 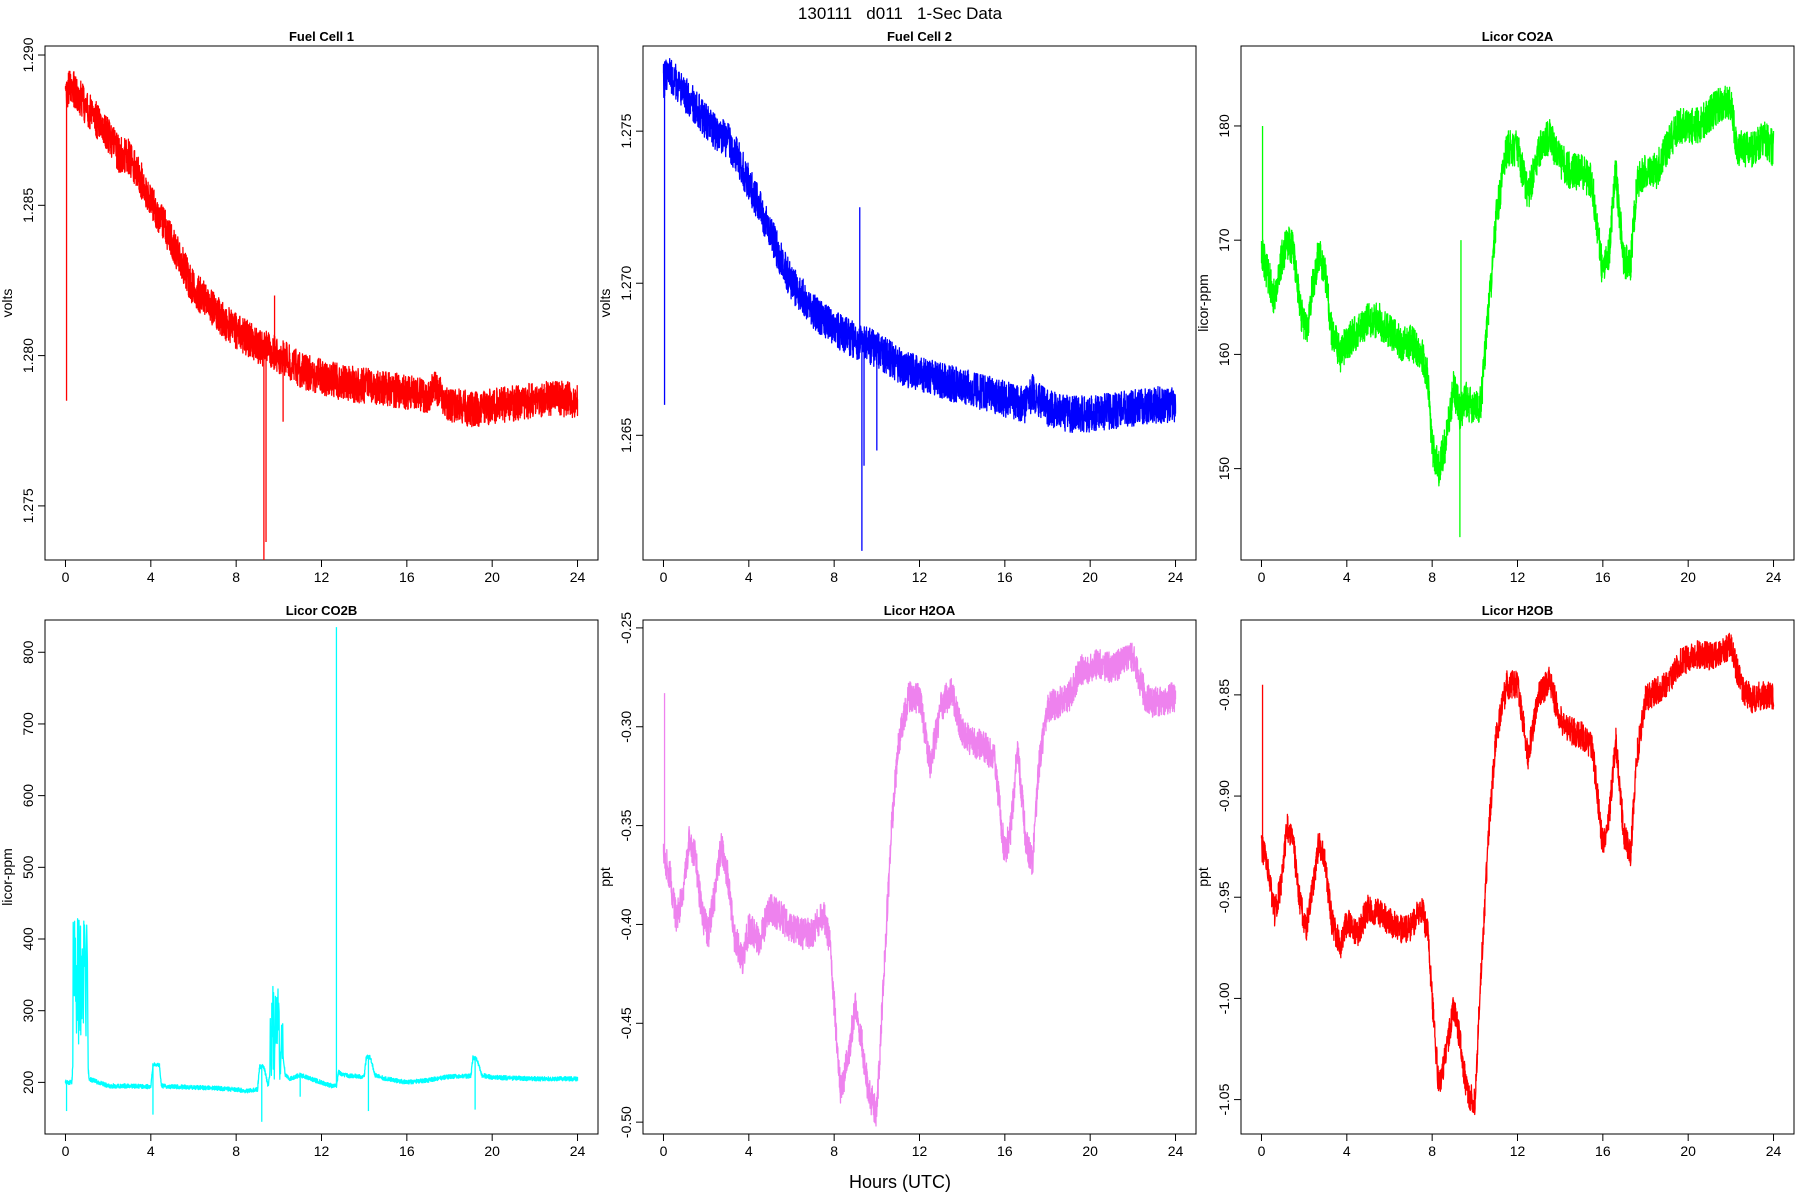 I want to click on licor-co2a-ylabel: licor-ppm, so click(x=1203, y=303).